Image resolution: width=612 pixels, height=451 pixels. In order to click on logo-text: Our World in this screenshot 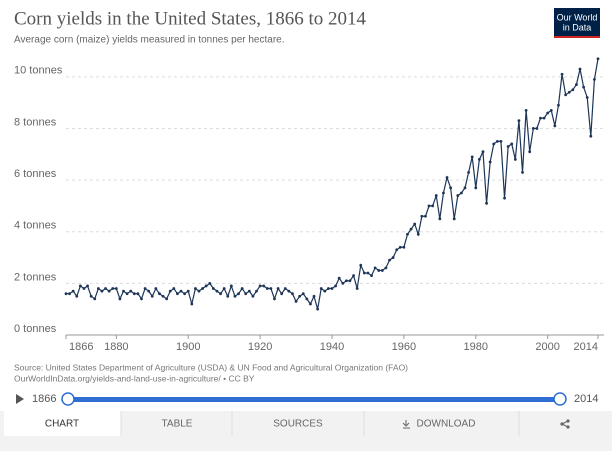, I will do `click(577, 17)`.